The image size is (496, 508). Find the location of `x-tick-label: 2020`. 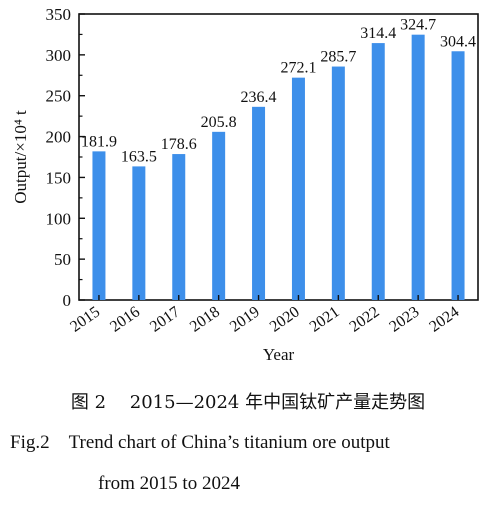

x-tick-label: 2020 is located at coordinates (285, 319).